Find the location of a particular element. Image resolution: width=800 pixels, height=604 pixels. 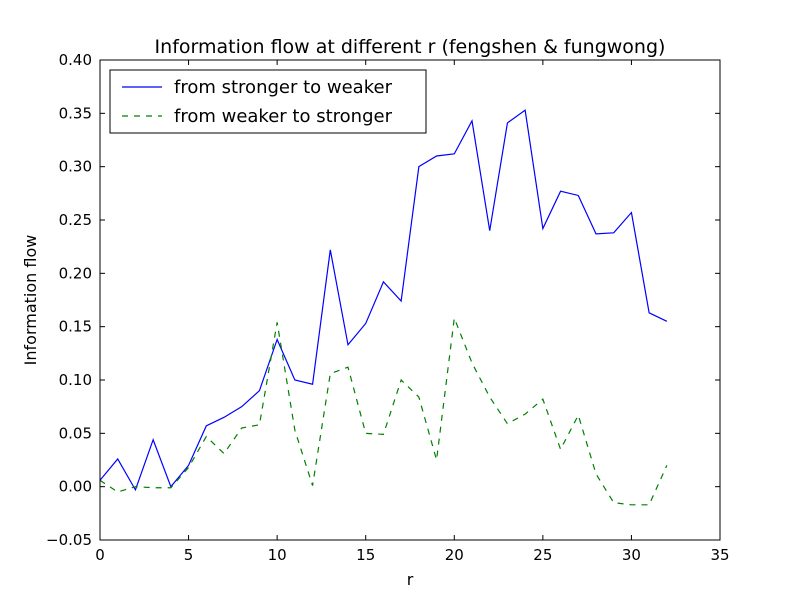

x-tick-label: 20 is located at coordinates (454, 555).